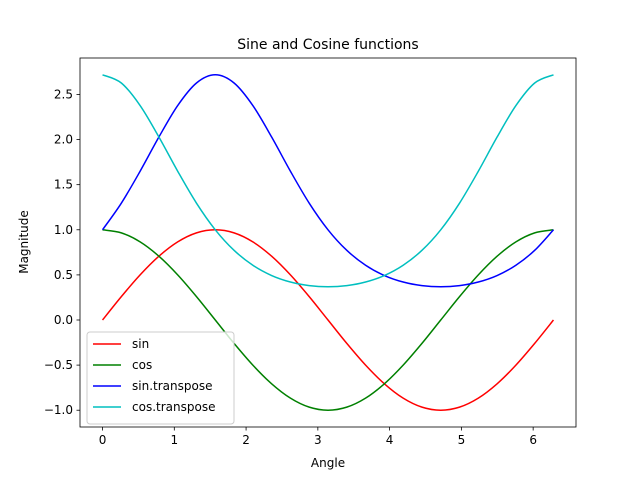  Describe the element at coordinates (174, 440) in the screenshot. I see `x-tick-label: 1` at that location.